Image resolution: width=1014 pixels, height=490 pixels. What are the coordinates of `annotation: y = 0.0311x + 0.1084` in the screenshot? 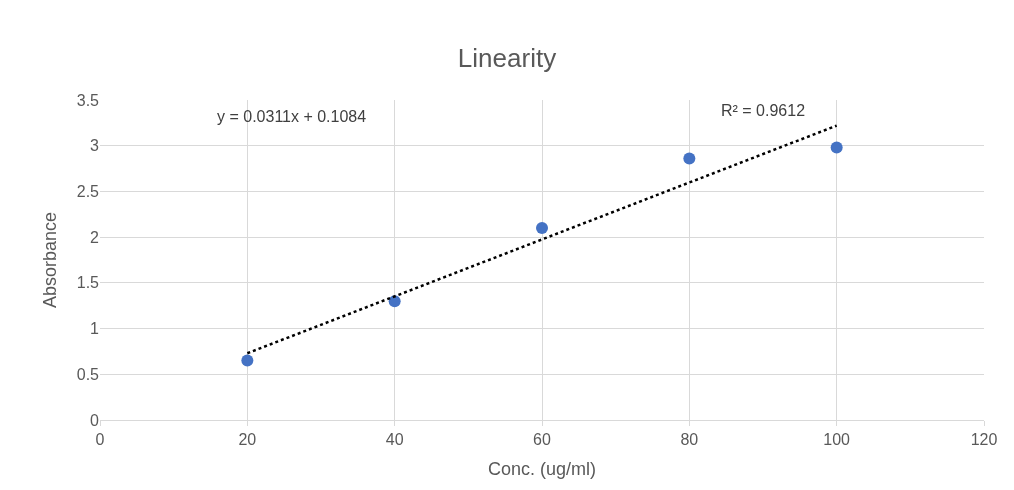 It's located at (292, 116).